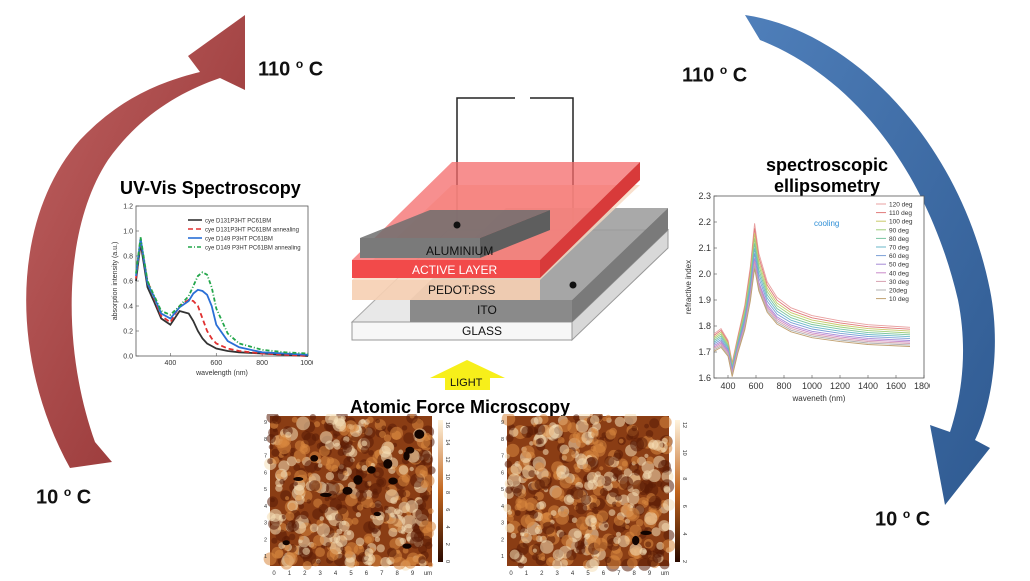  I want to click on afm2-scale-label: 8, so click(684, 478).